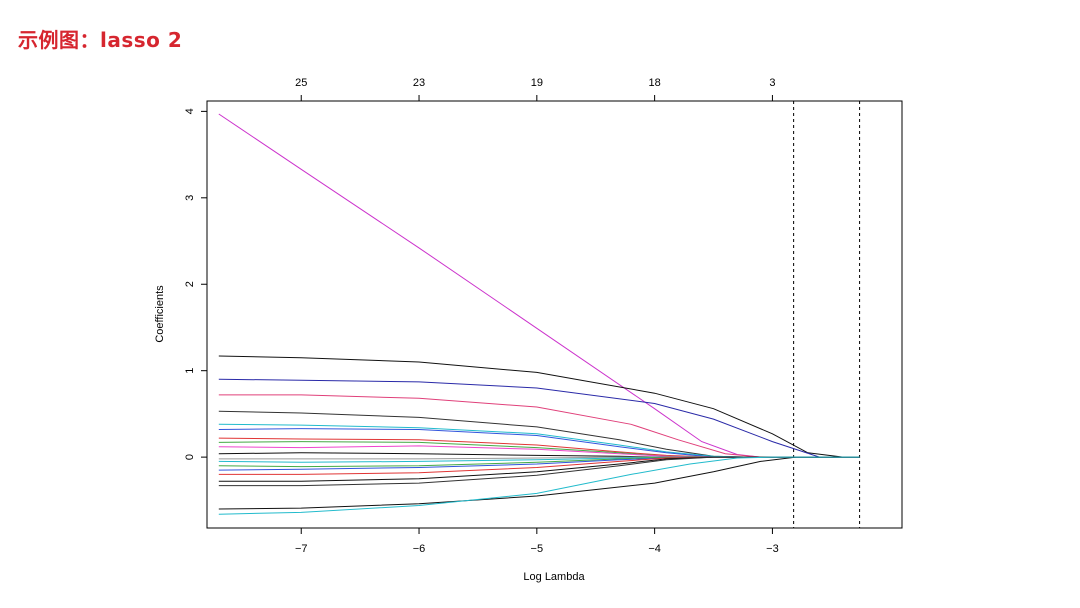  What do you see at coordinates (160, 314) in the screenshot?
I see `y-axis-label: Coefficients` at bounding box center [160, 314].